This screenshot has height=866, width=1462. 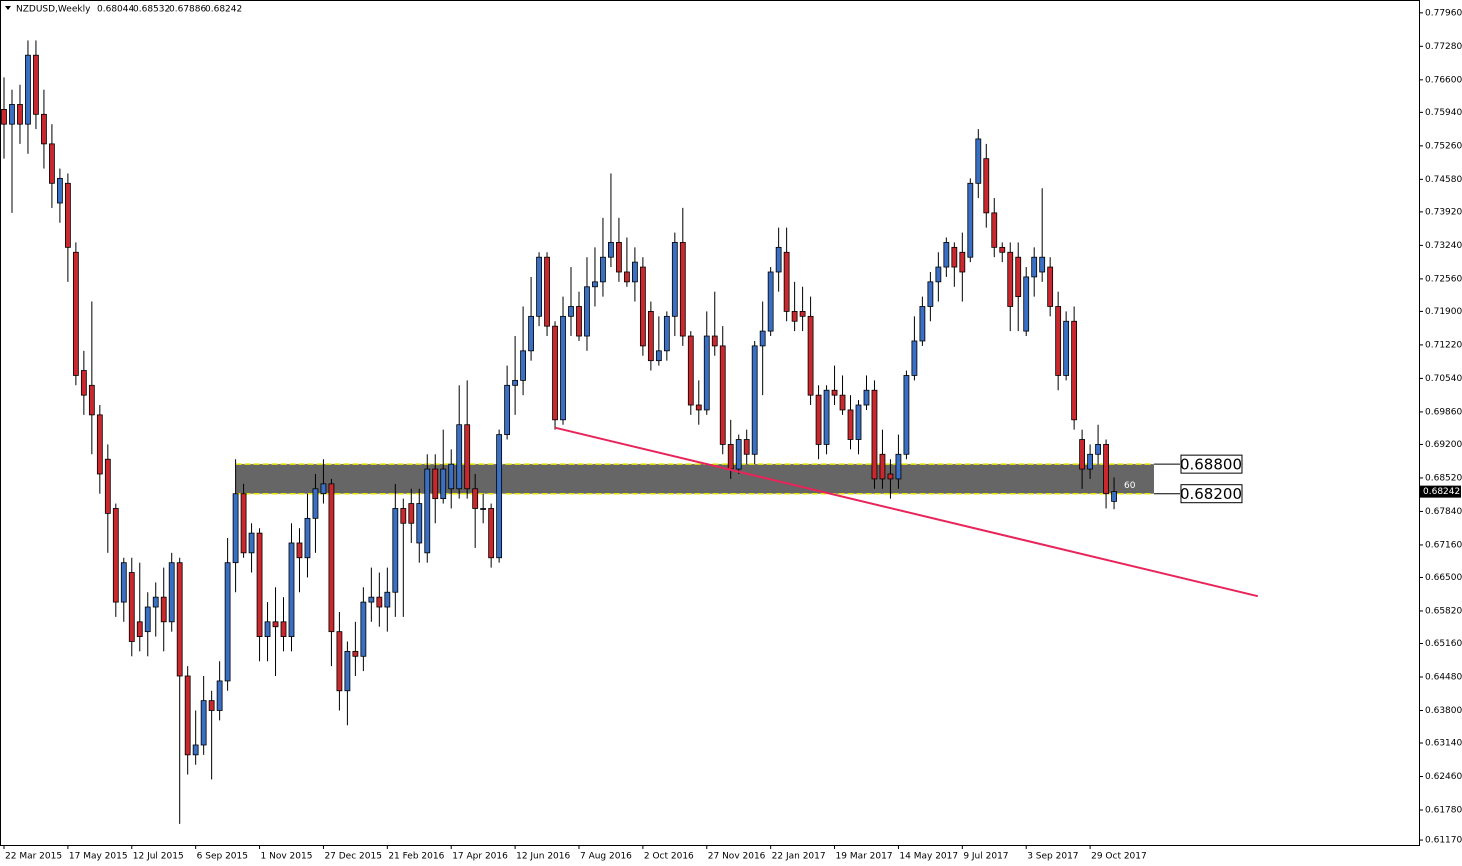 I want to click on y-tick-label: 0.73240, so click(x=1443, y=246).